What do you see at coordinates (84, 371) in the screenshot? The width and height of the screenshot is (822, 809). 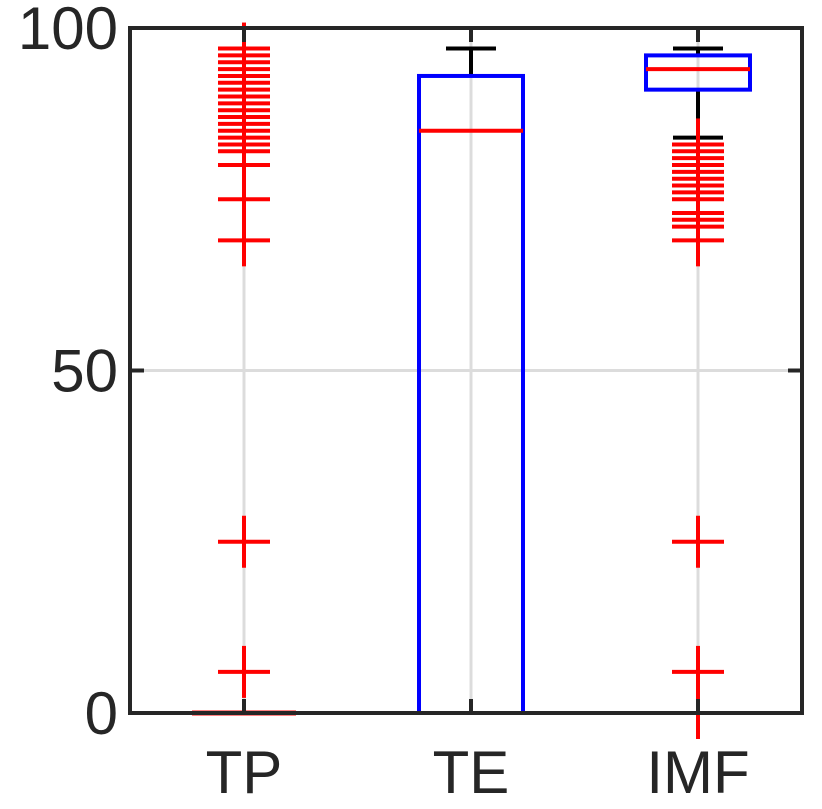 I see `y-tick-label-1: 50` at bounding box center [84, 371].